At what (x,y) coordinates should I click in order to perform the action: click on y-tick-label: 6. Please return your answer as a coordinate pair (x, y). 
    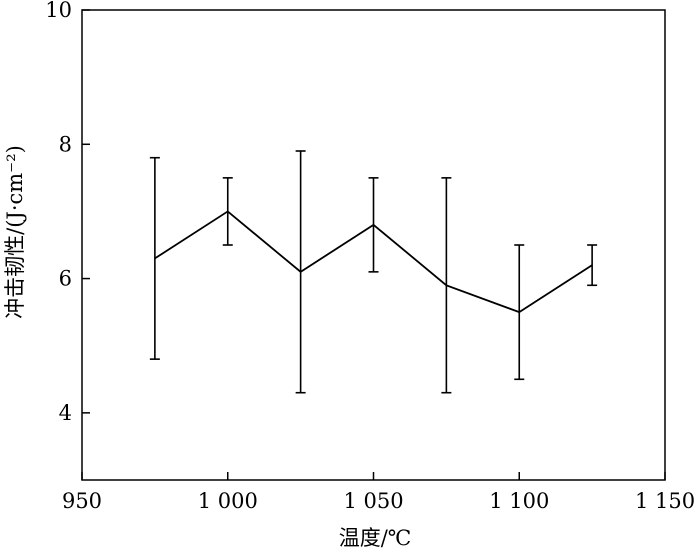
    Looking at the image, I should click on (65, 279).